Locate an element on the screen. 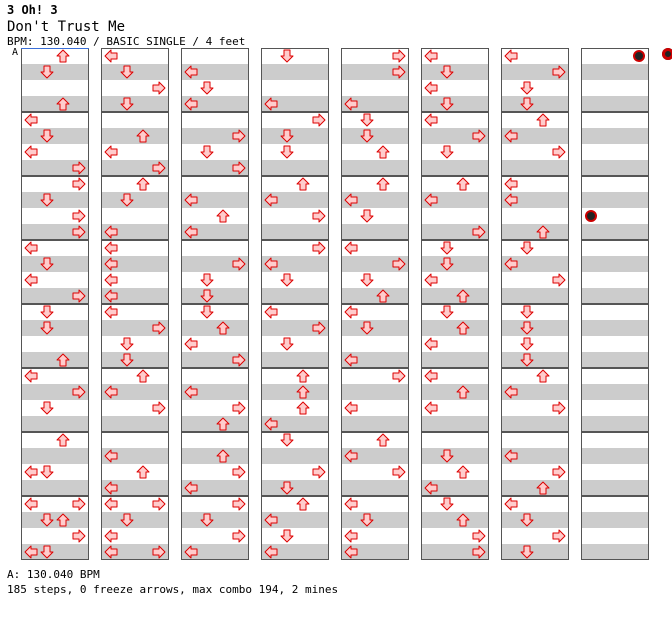  end-marker-icon is located at coordinates (667, 54).